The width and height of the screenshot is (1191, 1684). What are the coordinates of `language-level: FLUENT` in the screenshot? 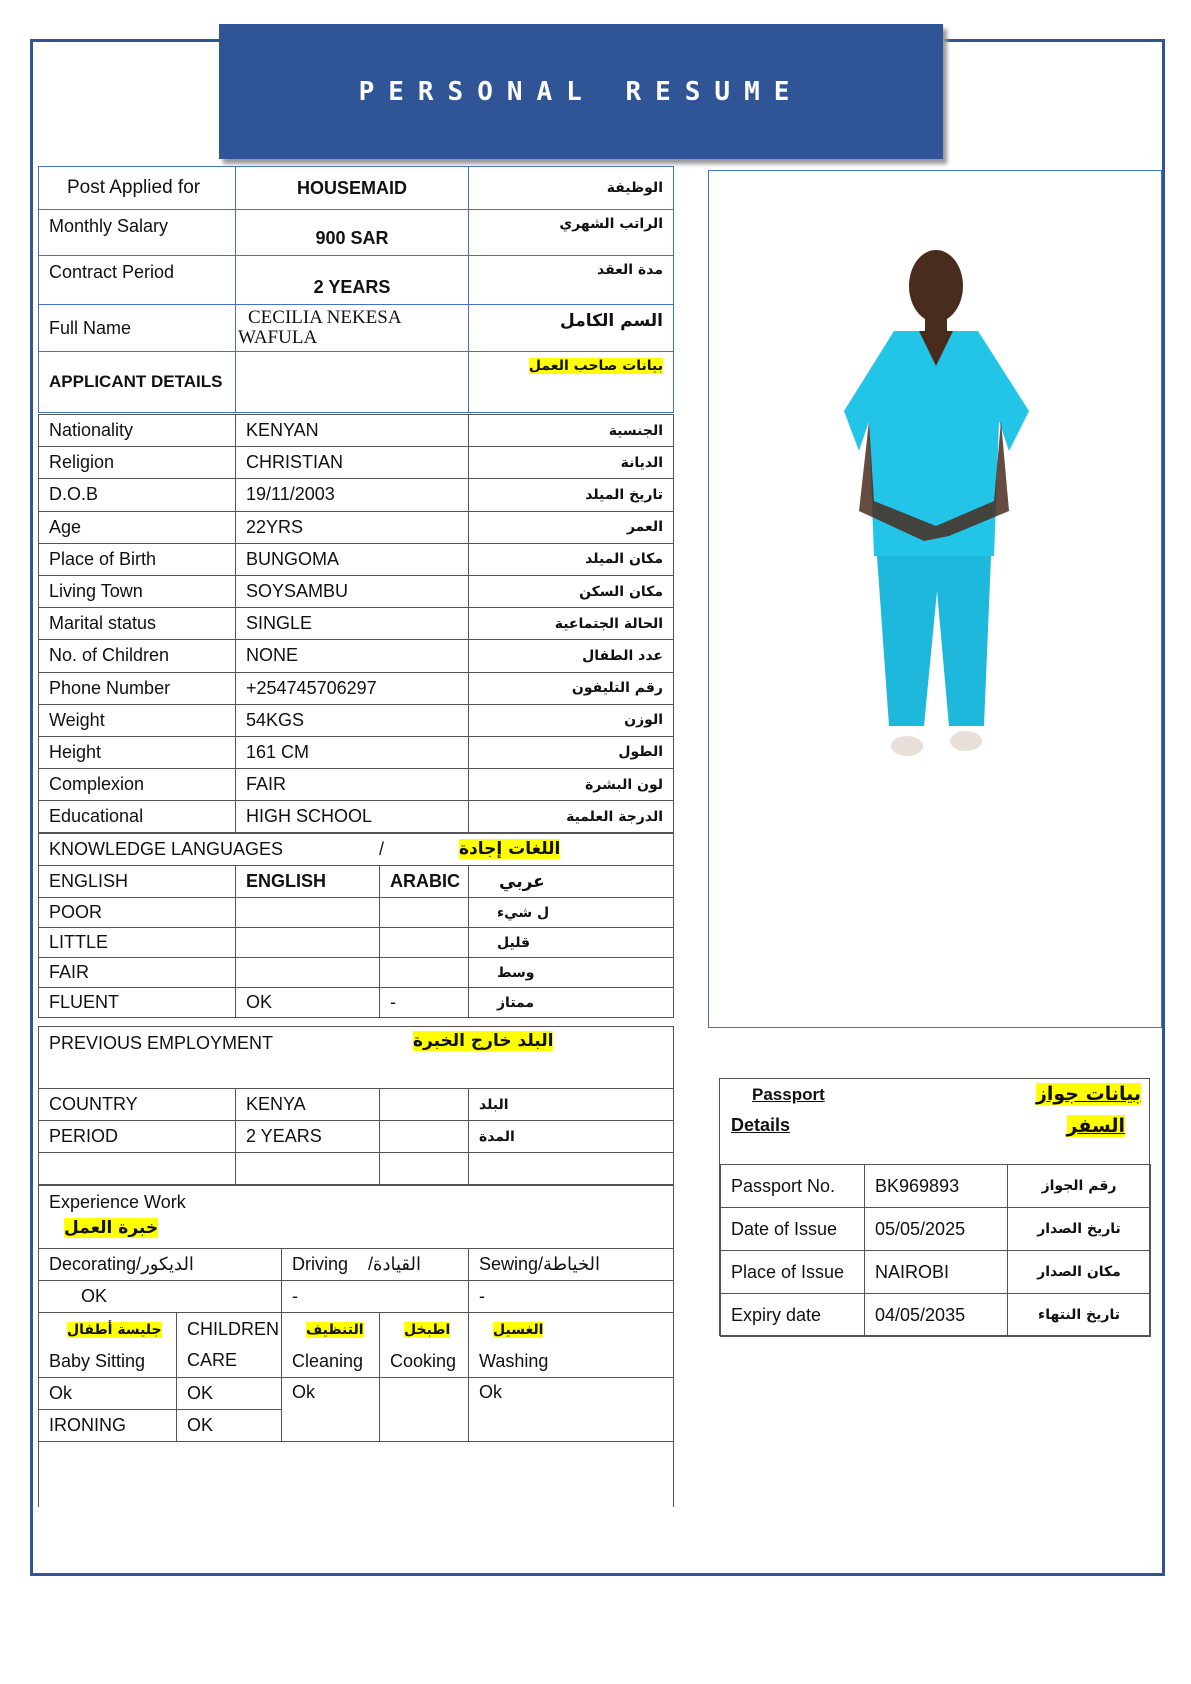 It's located at (137, 1002).